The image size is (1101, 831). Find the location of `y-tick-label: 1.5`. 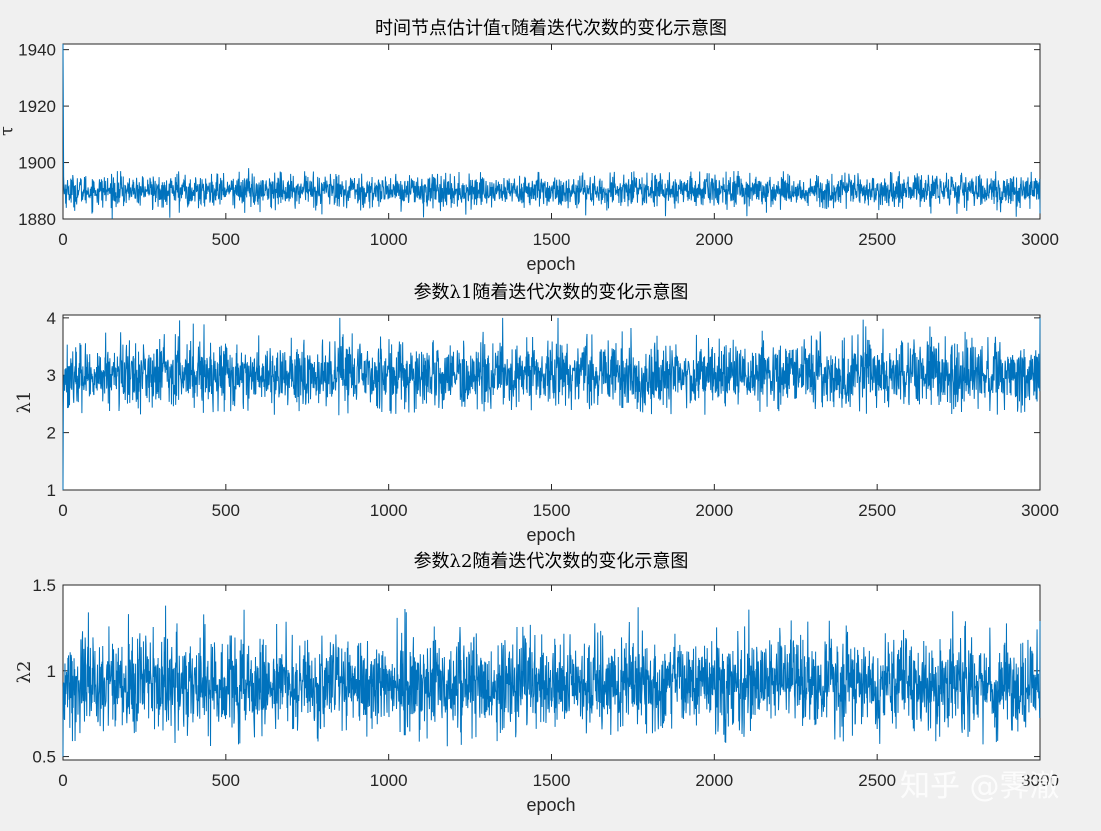

y-tick-label: 1.5 is located at coordinates (44, 585).